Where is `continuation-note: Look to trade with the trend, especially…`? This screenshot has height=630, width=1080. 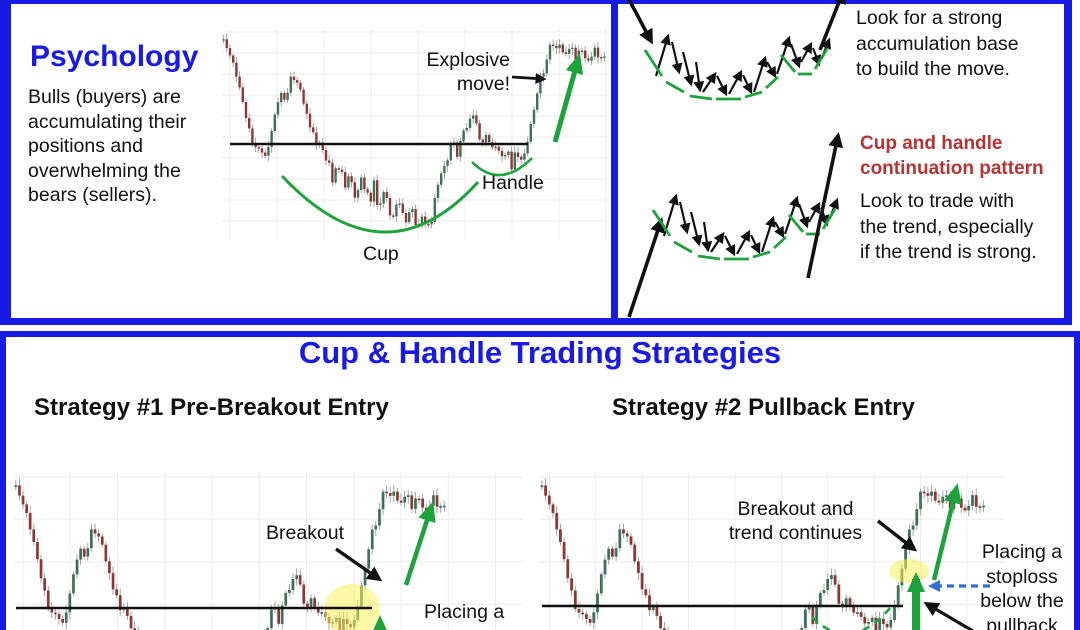 continuation-note: Look to trade with the trend, especially… is located at coordinates (948, 226).